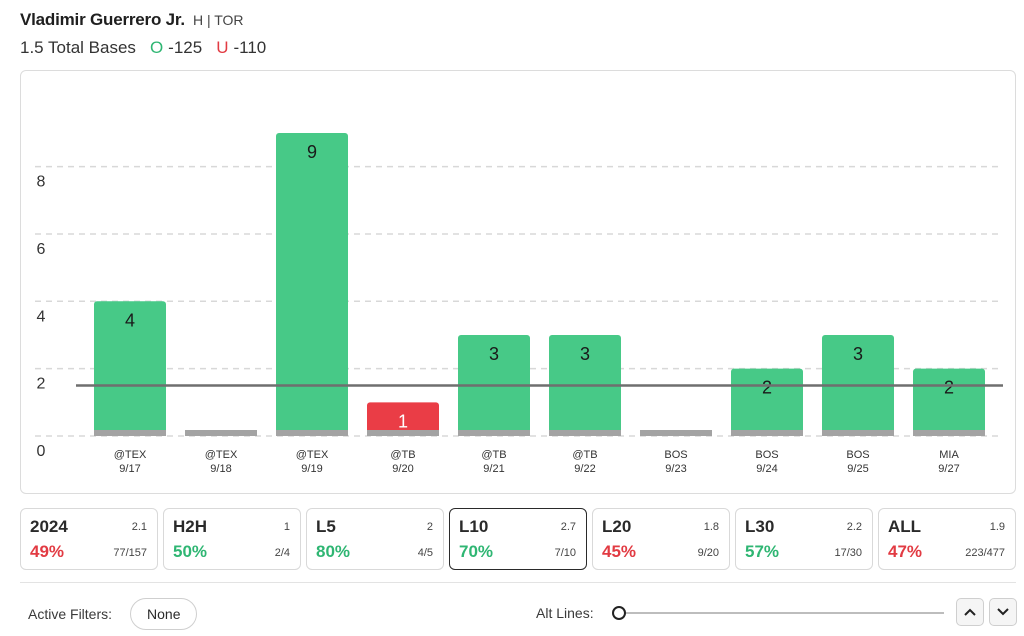  I want to click on alt-lines-group: Alt Lines:, so click(740, 613).